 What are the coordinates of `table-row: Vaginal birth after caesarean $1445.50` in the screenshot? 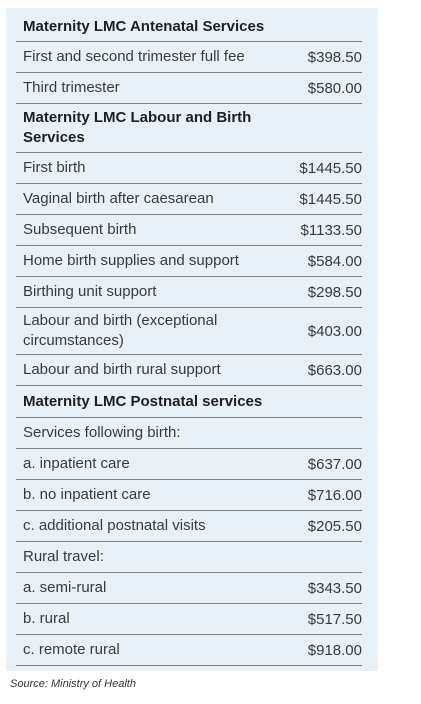 It's located at (189, 198).